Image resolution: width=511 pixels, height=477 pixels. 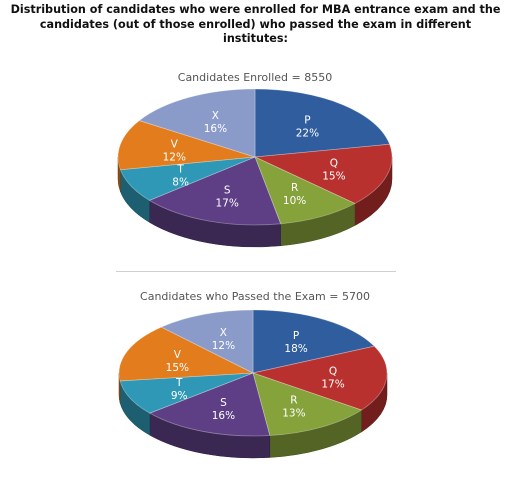 I want to click on enrolled-slice-S, so click(x=215, y=191).